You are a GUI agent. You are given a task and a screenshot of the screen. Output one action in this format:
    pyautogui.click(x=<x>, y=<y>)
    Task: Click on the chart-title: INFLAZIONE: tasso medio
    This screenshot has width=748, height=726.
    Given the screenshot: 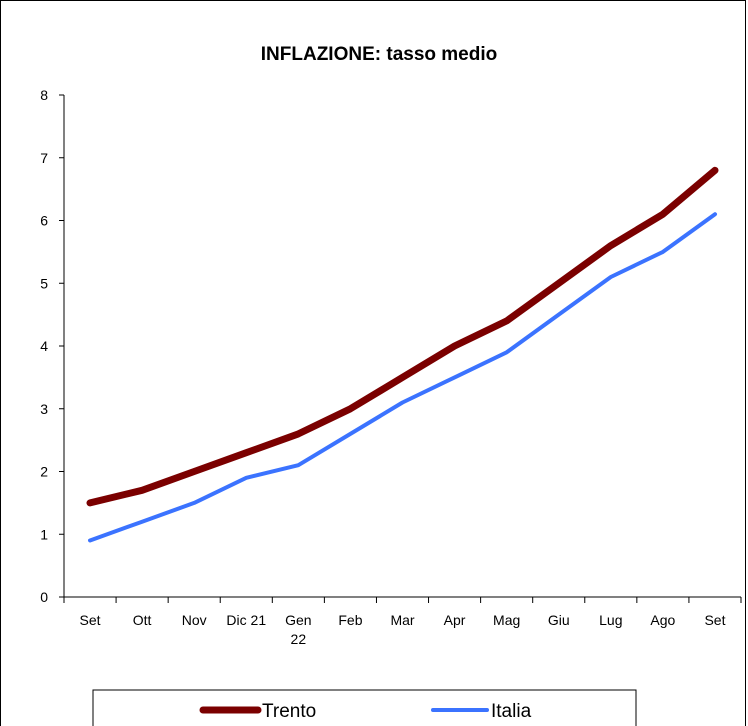 What is the action you would take?
    pyautogui.click(x=379, y=54)
    